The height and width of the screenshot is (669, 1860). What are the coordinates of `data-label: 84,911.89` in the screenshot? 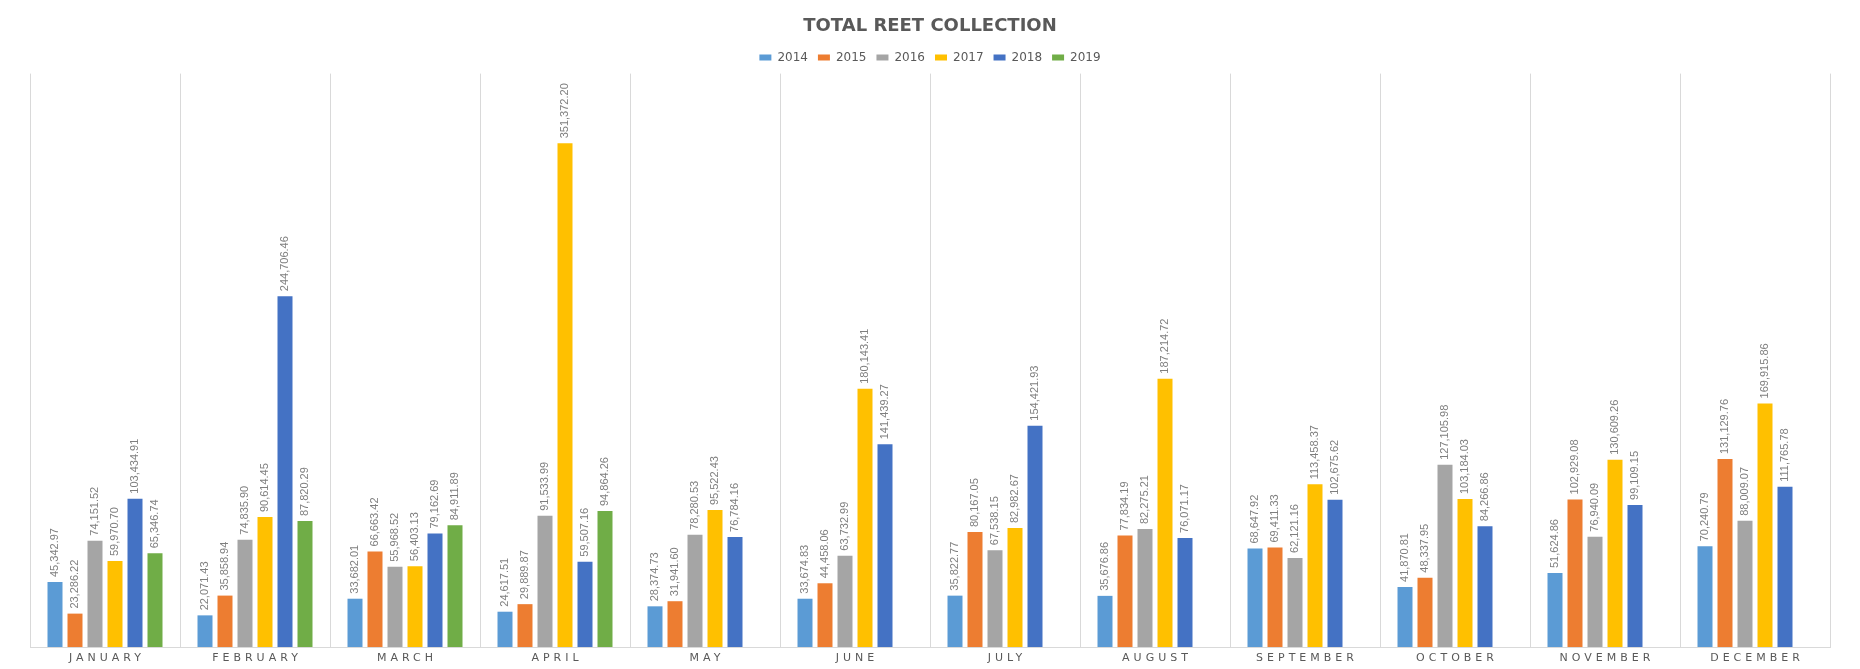 It's located at (454, 496).